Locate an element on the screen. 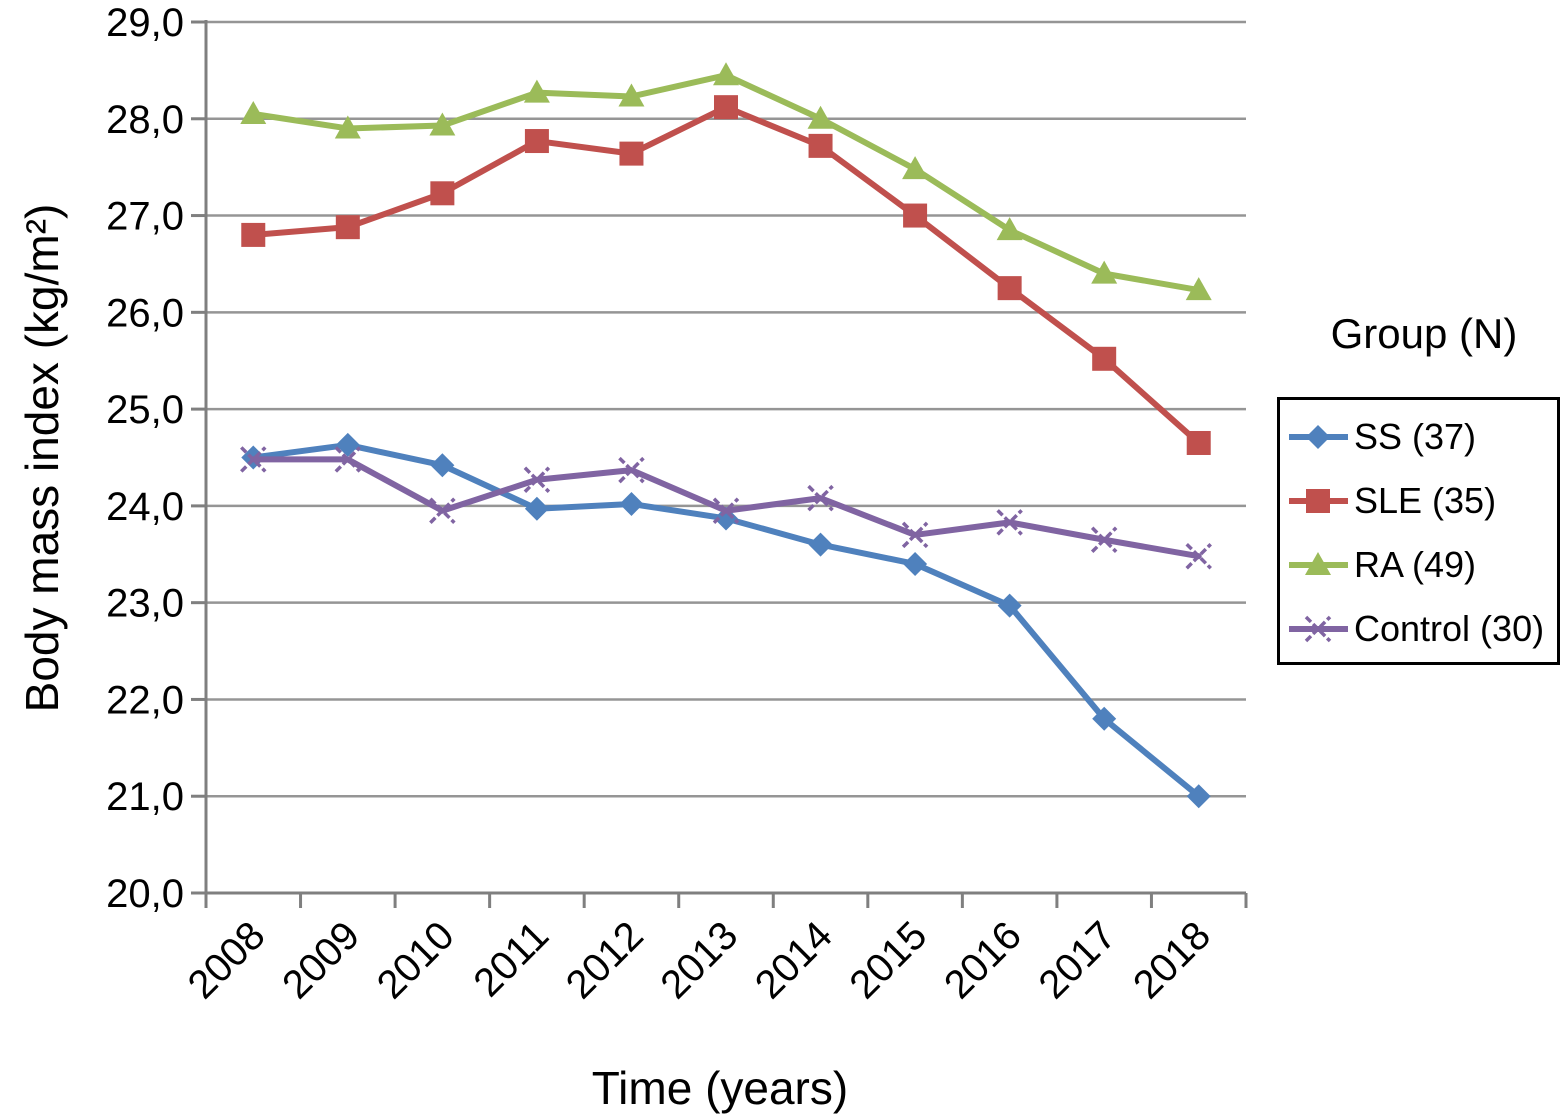  legend-item-label: SLE (35) is located at coordinates (1425, 500).